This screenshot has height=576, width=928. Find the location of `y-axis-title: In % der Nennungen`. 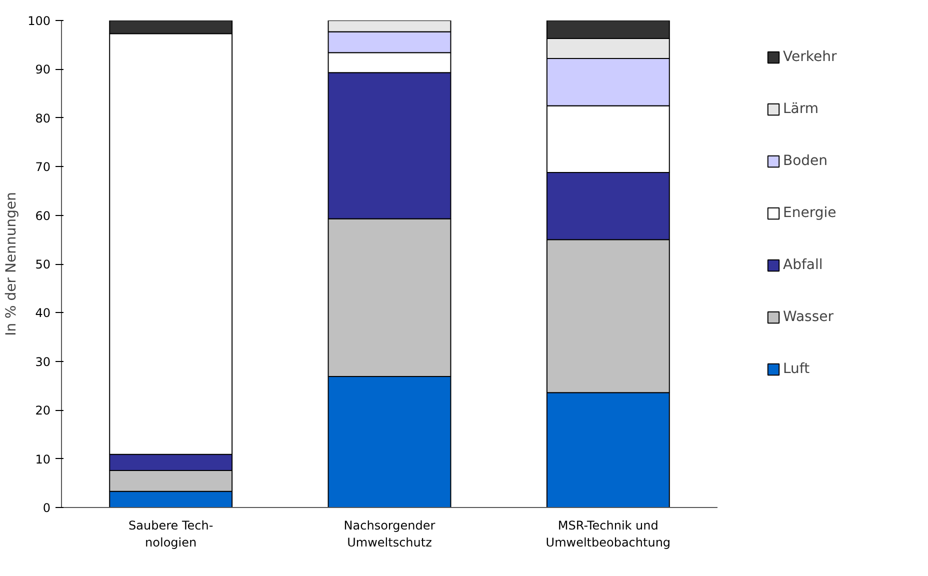

y-axis-title: In % der Nennungen is located at coordinates (12, 264).